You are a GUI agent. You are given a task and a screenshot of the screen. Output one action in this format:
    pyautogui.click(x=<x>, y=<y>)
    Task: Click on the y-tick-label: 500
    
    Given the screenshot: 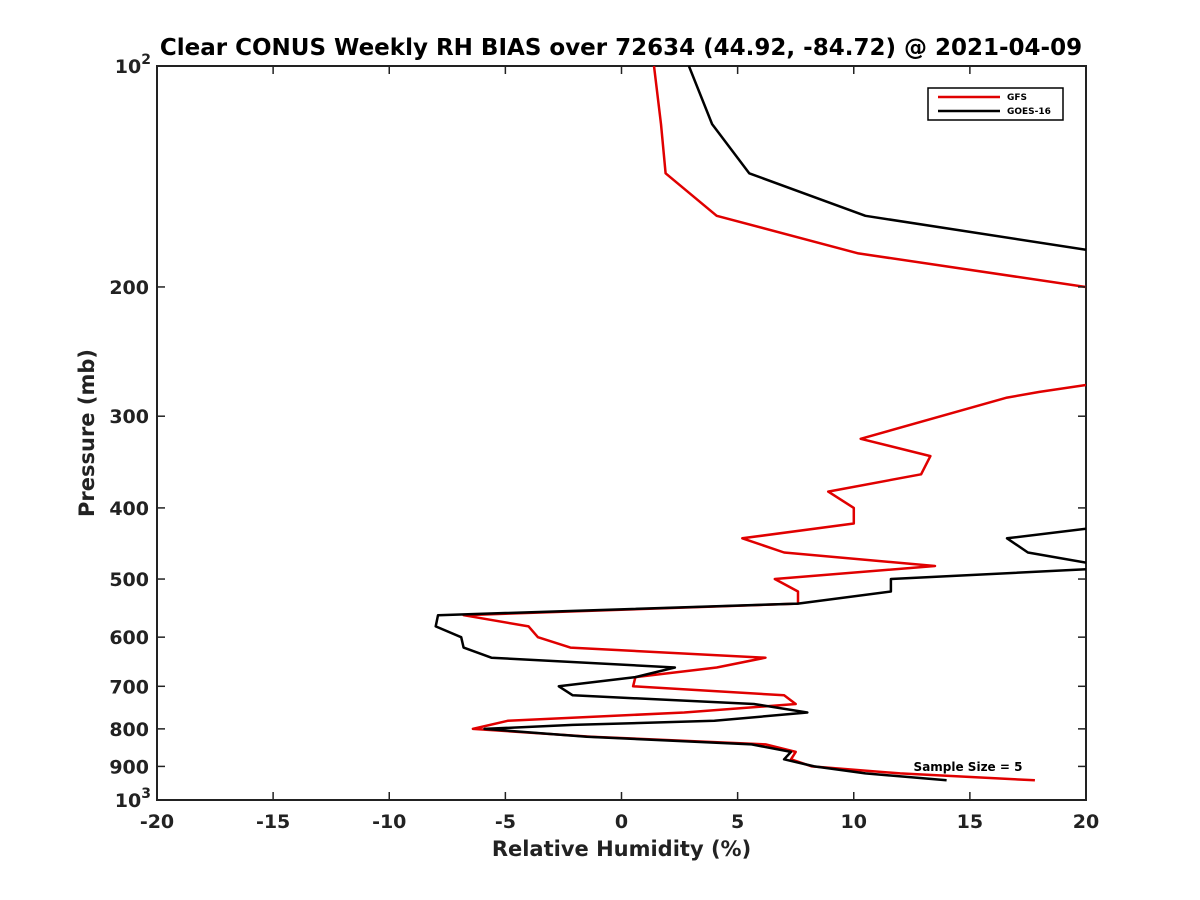 What is the action you would take?
    pyautogui.click(x=129, y=580)
    